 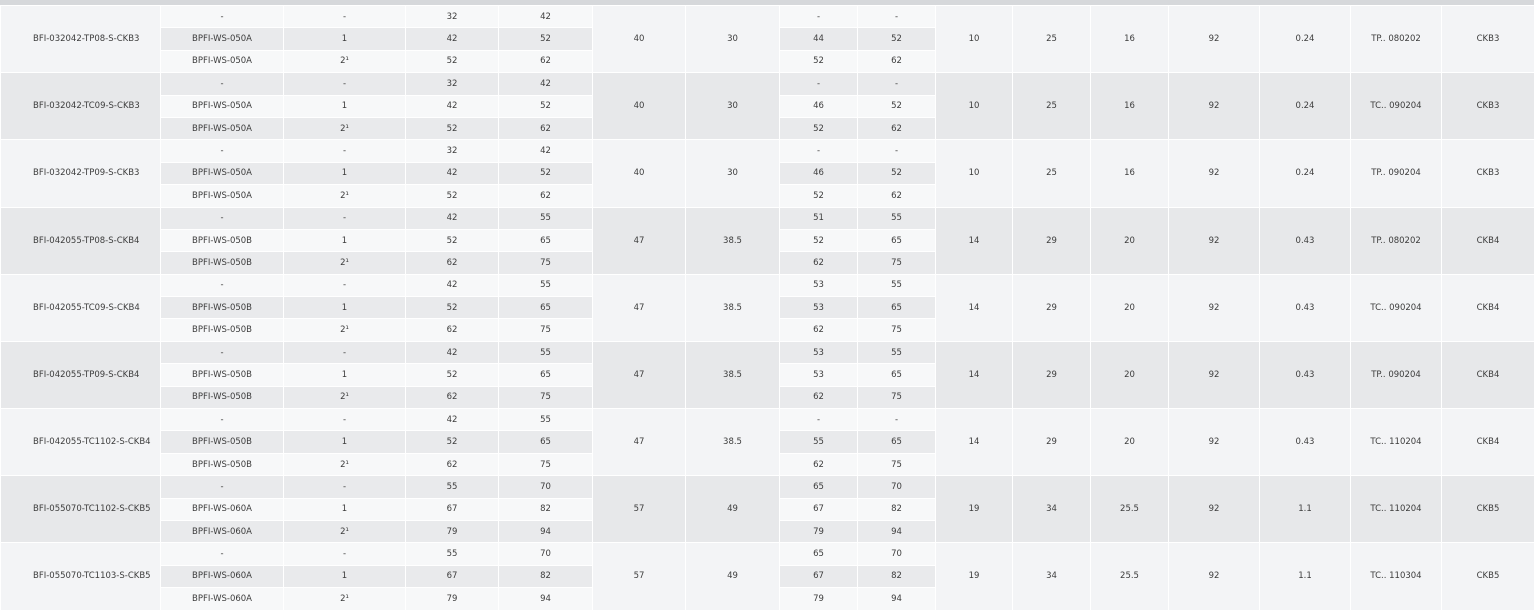 I want to click on part-number: BFI-042055-TC09-S-CKB4, so click(x=80, y=307).